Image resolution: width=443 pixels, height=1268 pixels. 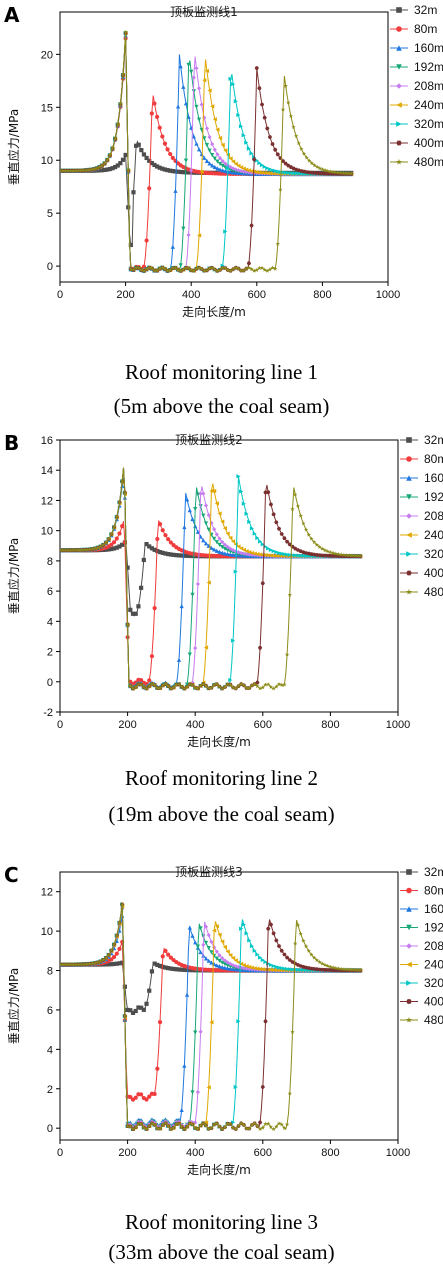 I want to click on y-tick-label: 10, so click(x=47, y=532).